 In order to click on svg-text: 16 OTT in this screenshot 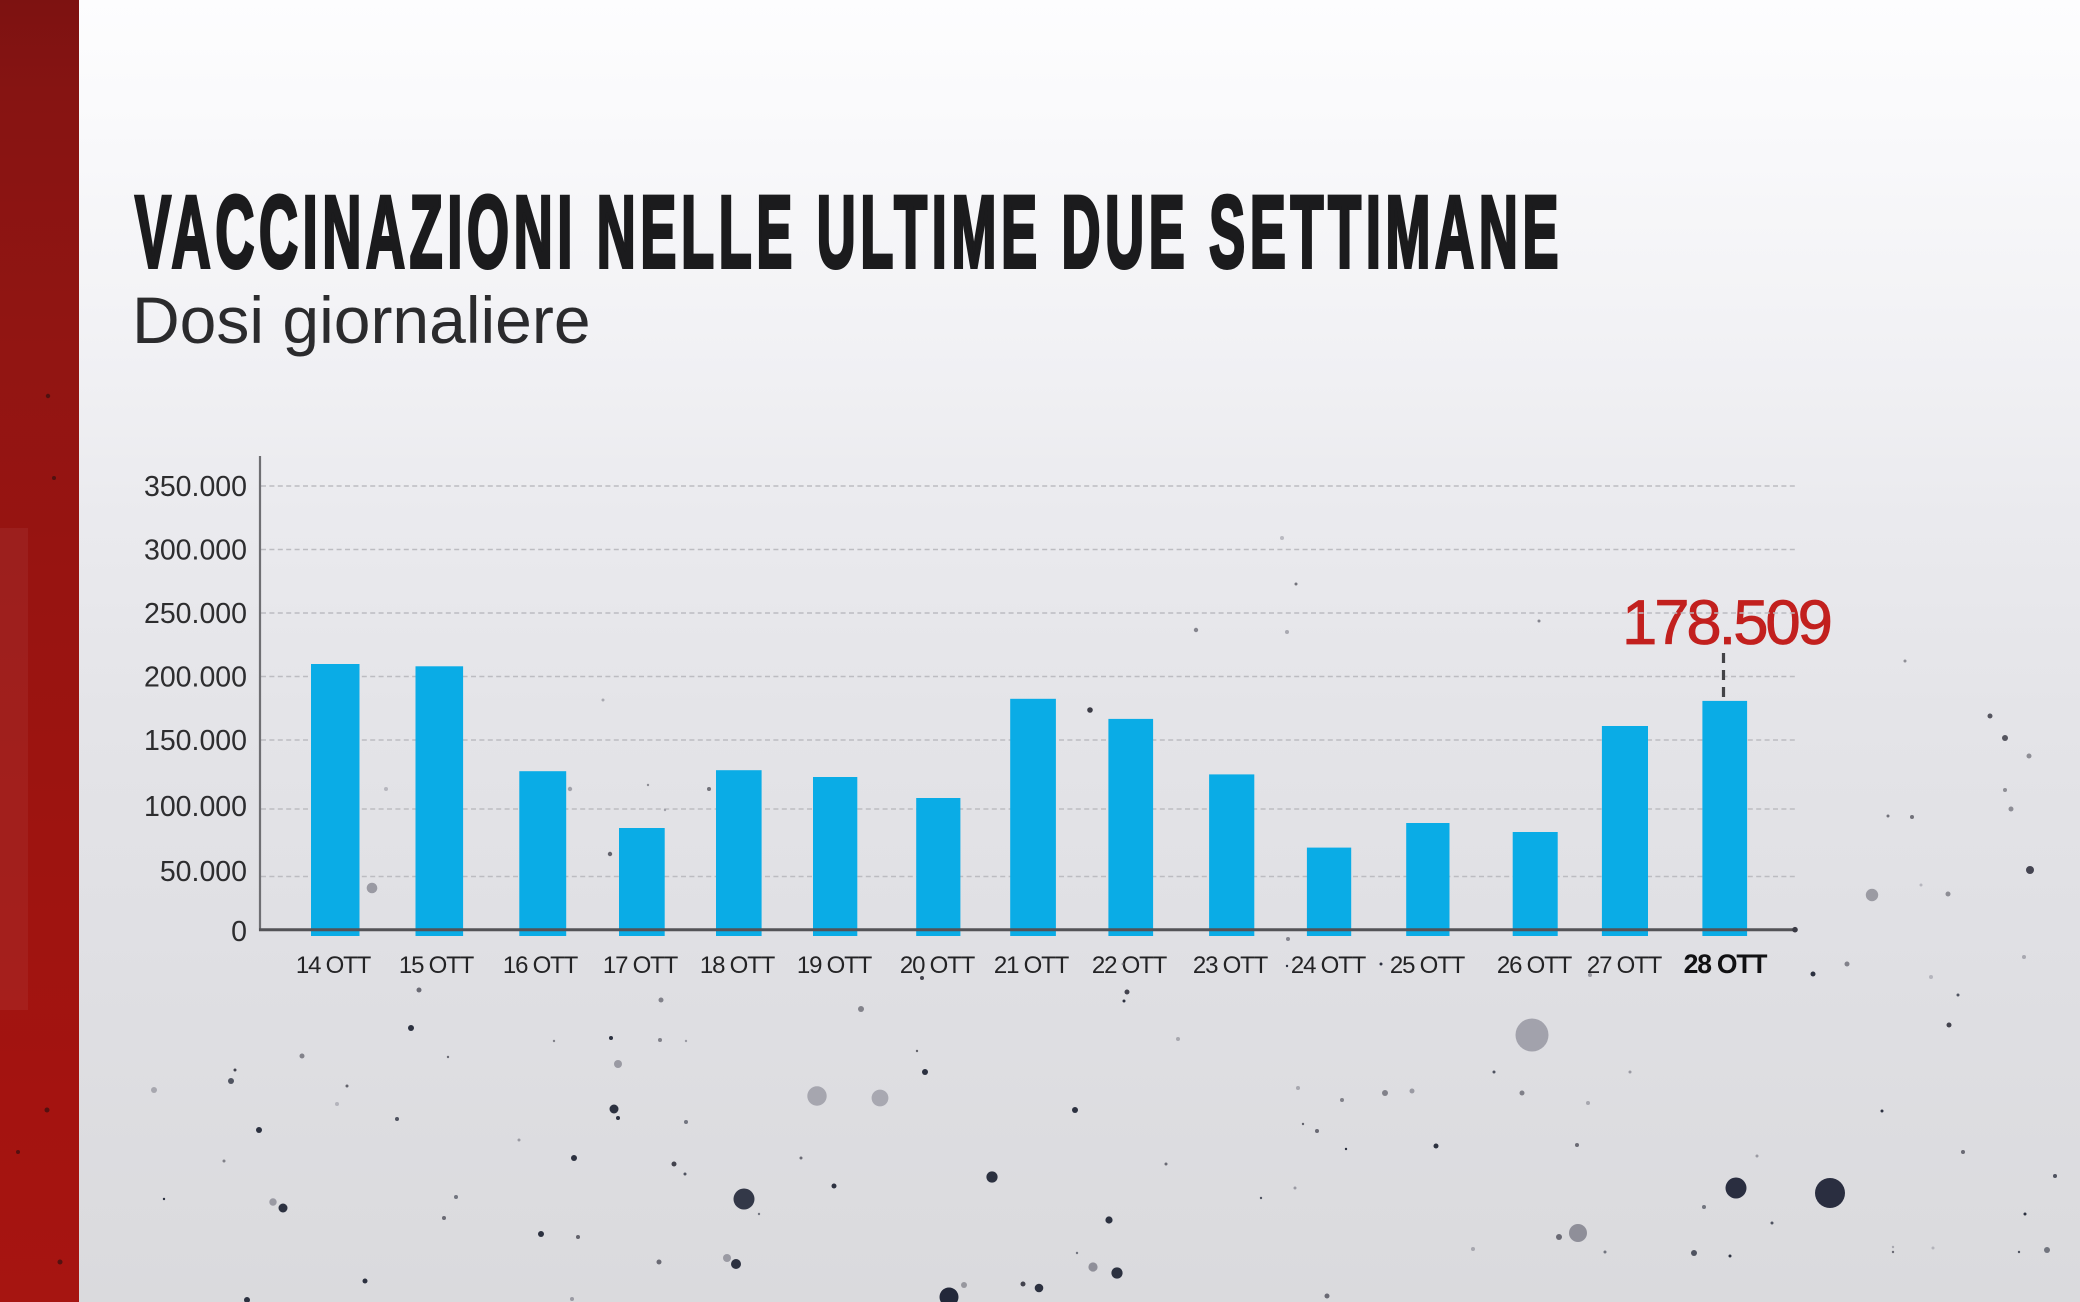, I will do `click(541, 965)`.